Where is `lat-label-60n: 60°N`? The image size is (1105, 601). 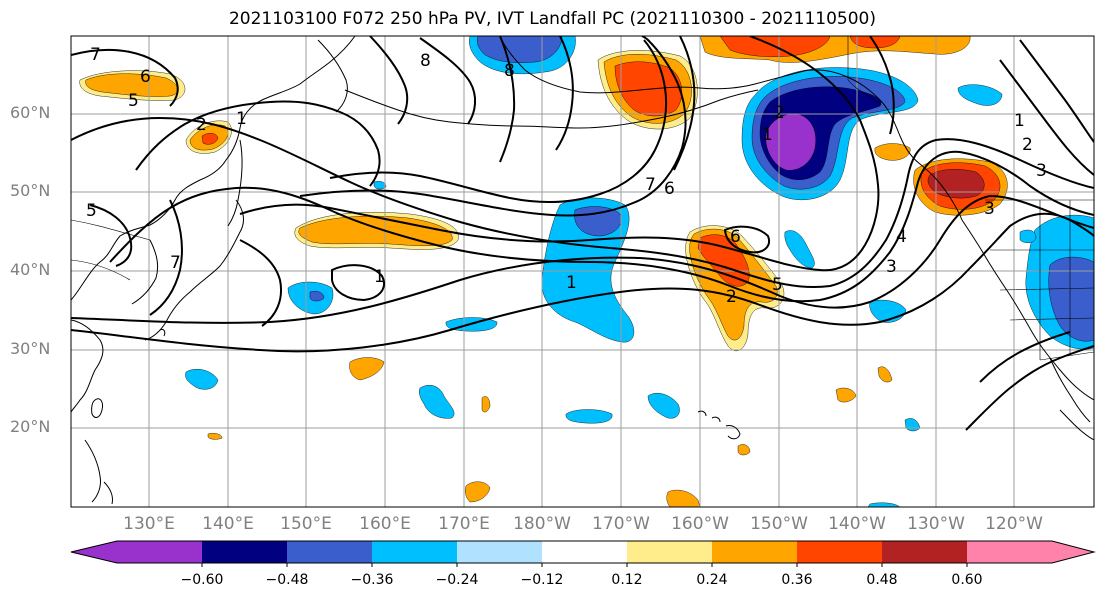 lat-label-60n: 60°N is located at coordinates (30, 112).